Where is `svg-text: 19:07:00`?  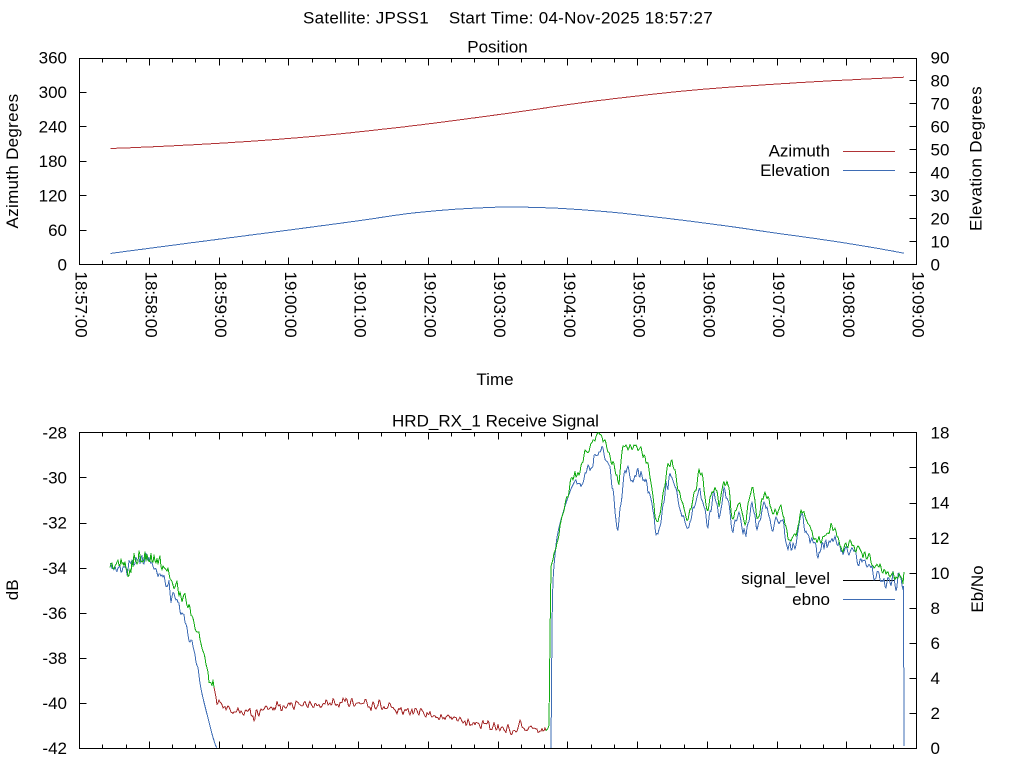 svg-text: 19:07:00 is located at coordinates (778, 305).